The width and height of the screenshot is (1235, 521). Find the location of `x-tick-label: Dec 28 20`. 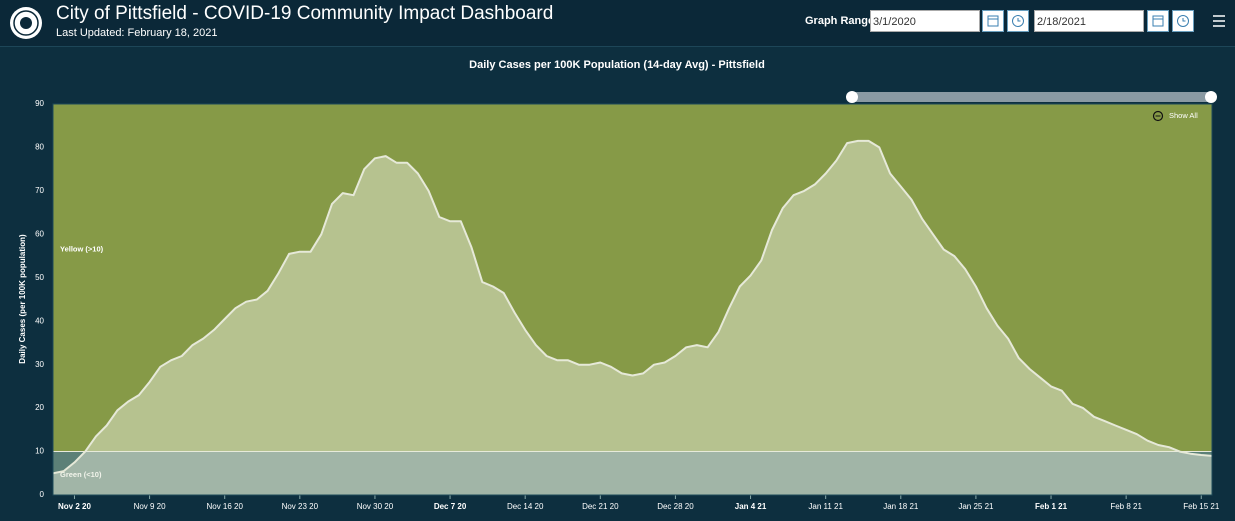

x-tick-label: Dec 28 20 is located at coordinates (675, 506).